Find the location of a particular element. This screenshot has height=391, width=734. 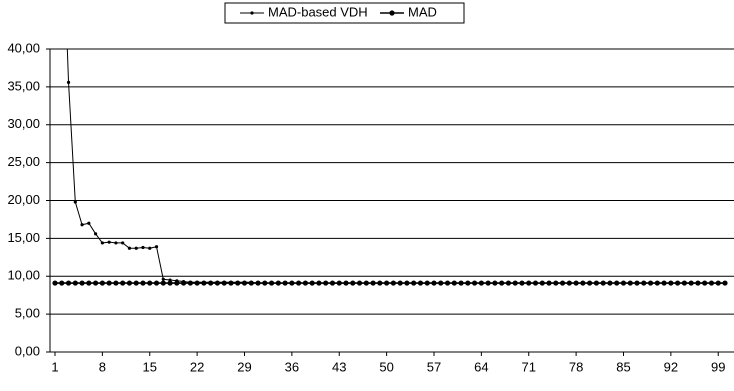

x-tick-label: 71 is located at coordinates (529, 366).